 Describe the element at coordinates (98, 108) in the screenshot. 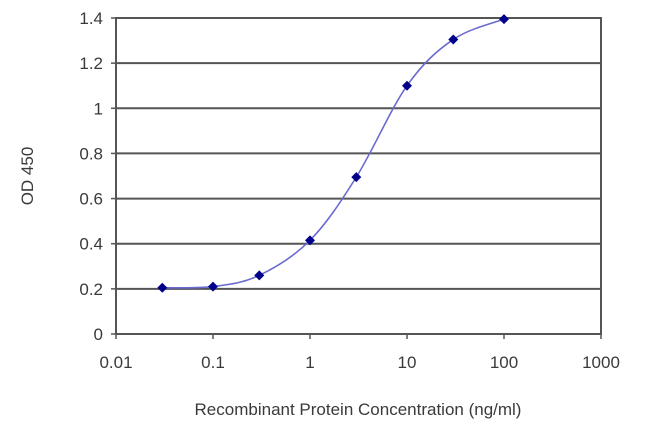

I see `y-tick-label: 1` at that location.